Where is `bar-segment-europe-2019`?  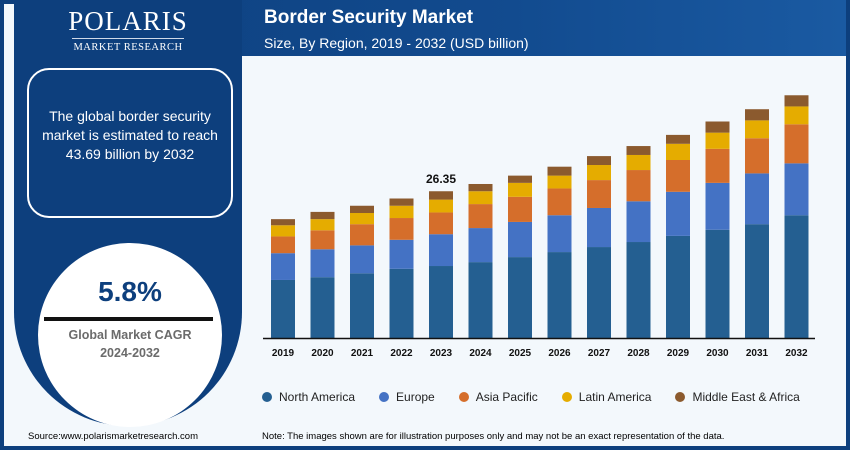 bar-segment-europe-2019 is located at coordinates (283, 266).